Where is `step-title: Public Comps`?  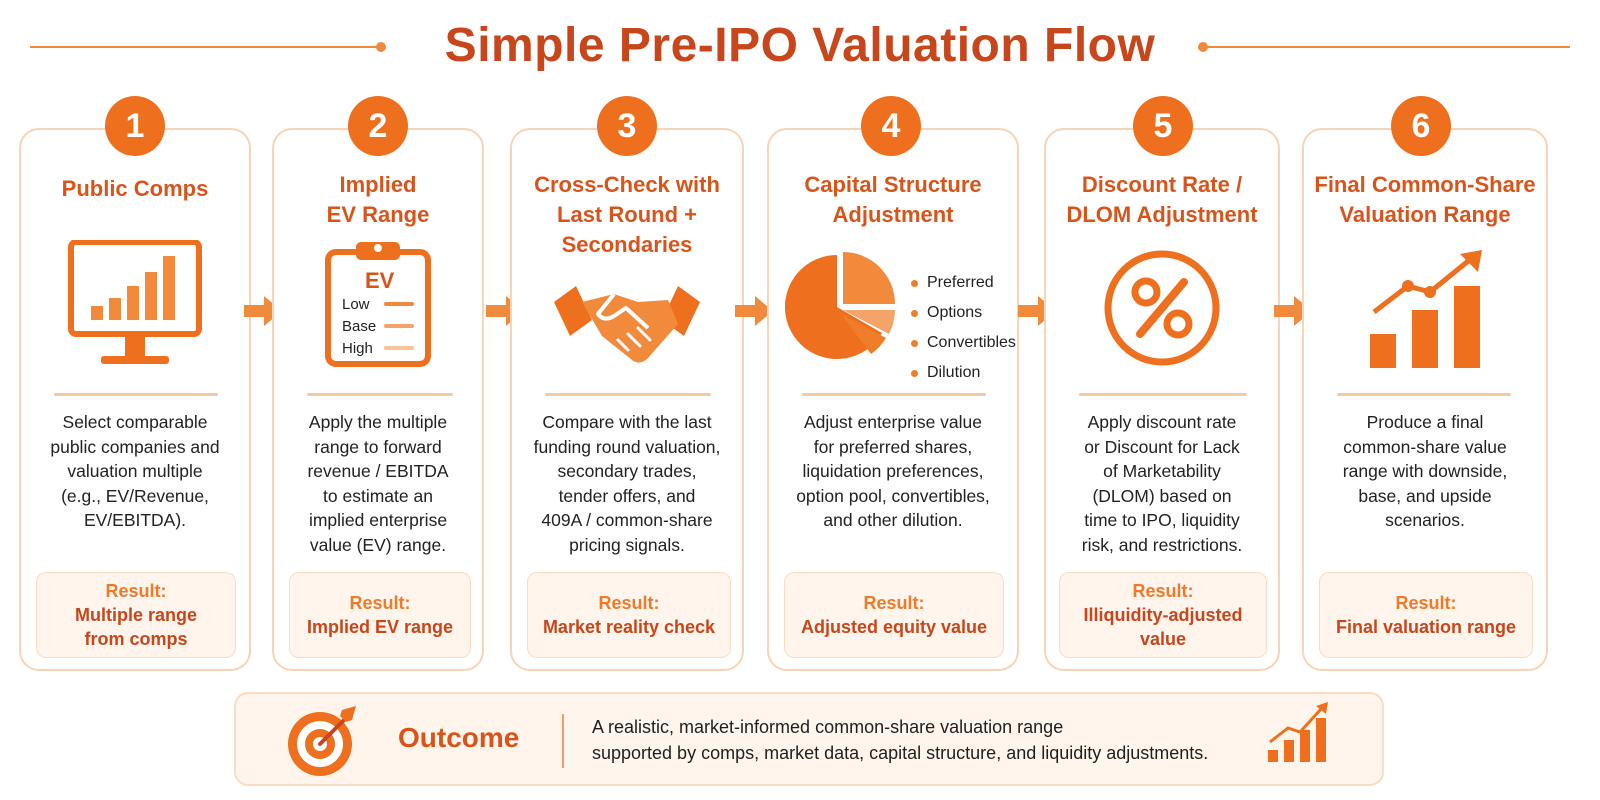 step-title: Public Comps is located at coordinates (135, 188).